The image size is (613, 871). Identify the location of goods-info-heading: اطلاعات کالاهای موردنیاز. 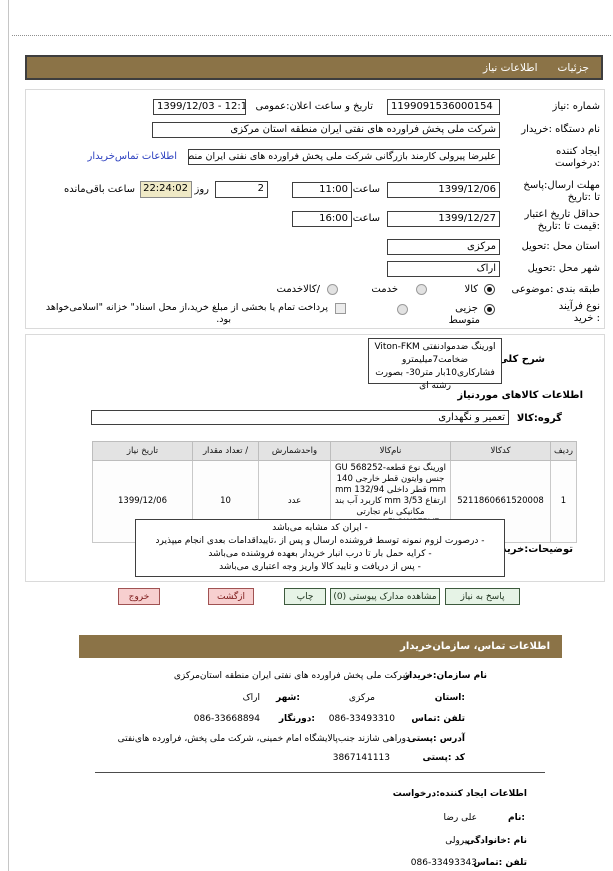
(520, 395).